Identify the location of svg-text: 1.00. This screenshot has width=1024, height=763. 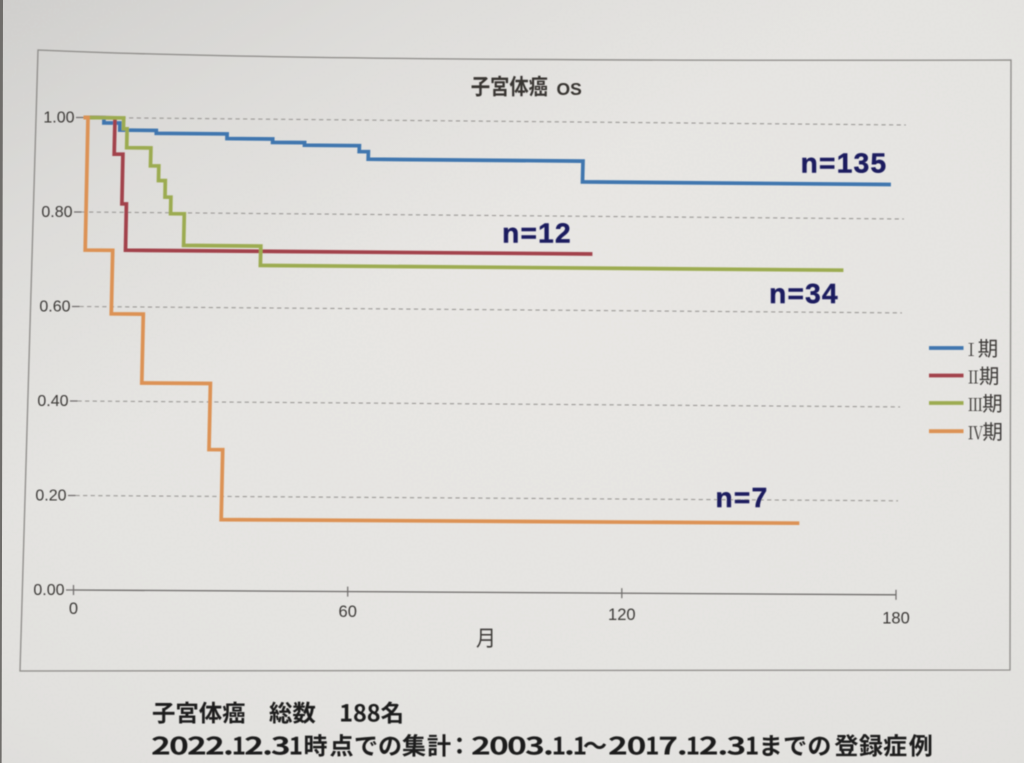
(58, 118).